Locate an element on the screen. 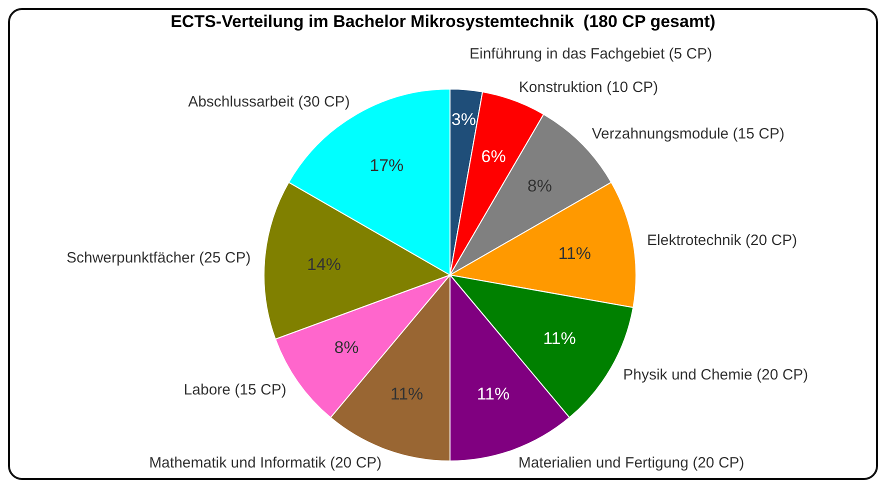 This screenshot has height=490, width=888. data-label: 17% is located at coordinates (387, 166).